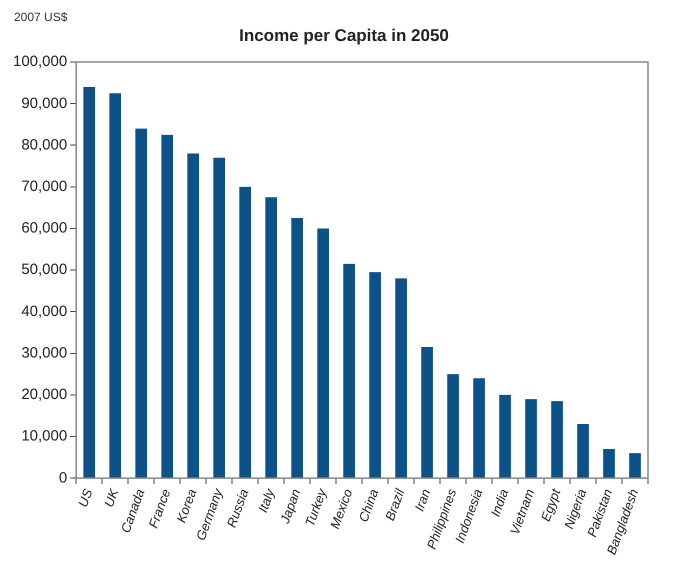 This screenshot has height=583, width=688. What do you see at coordinates (44, 311) in the screenshot?
I see `y-tick-label: 40,000` at bounding box center [44, 311].